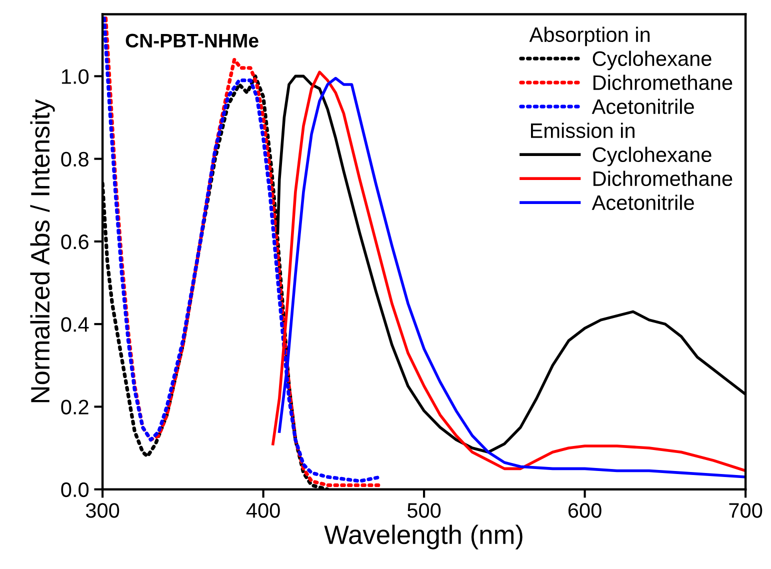 The width and height of the screenshot is (771, 569). Describe the element at coordinates (103, 510) in the screenshot. I see `x-tick-label: 300` at that location.